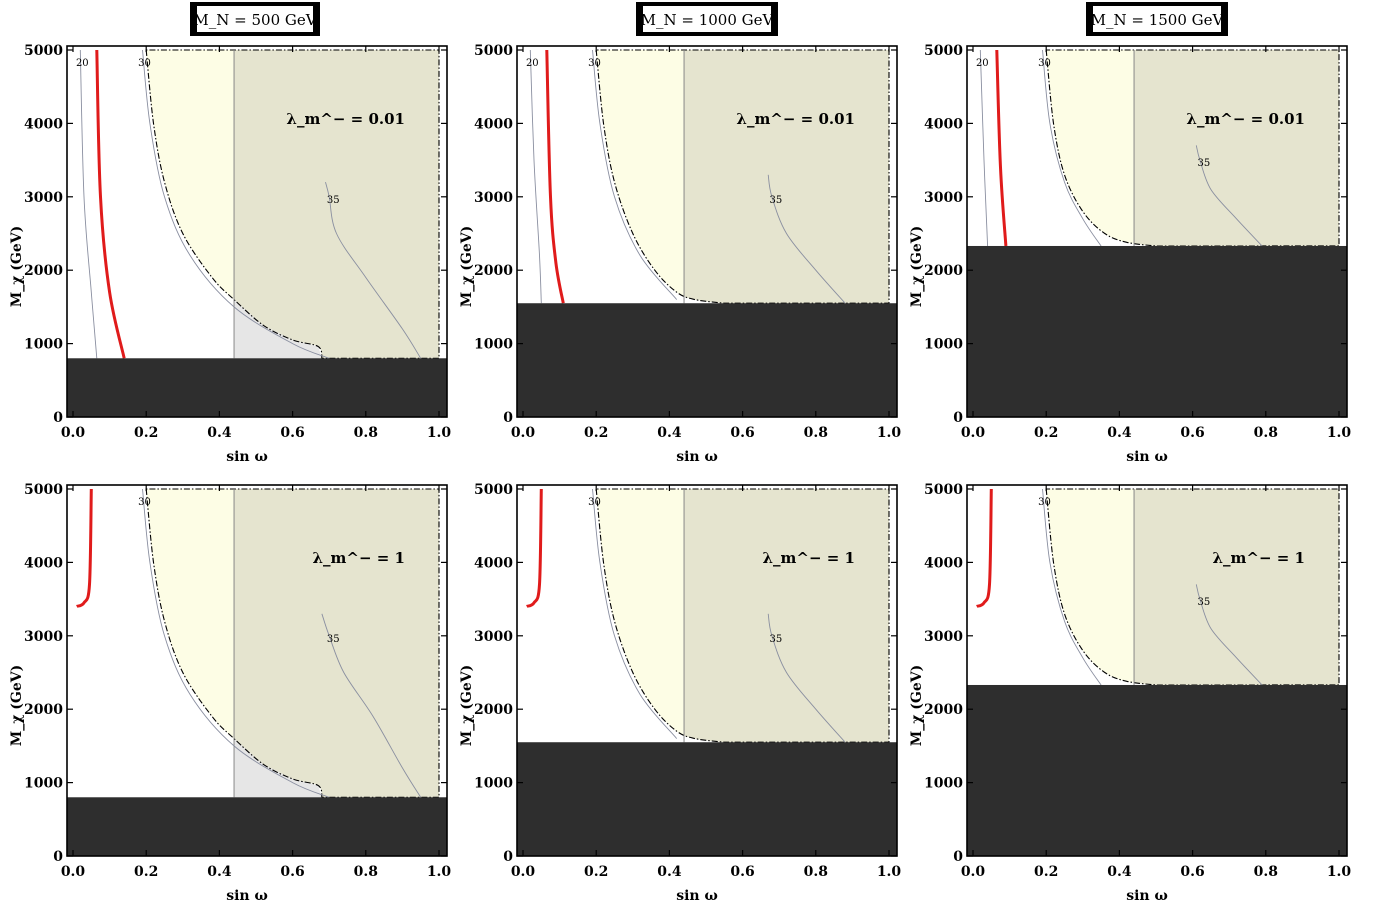 The width and height of the screenshot is (1385, 908). Describe the element at coordinates (82, 63) in the screenshot. I see `contour-label-20: 20` at that location.